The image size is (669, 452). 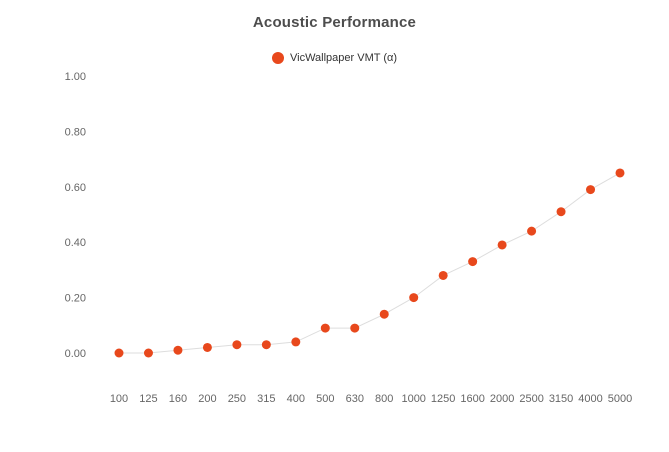 What do you see at coordinates (343, 58) in the screenshot?
I see `legend-label: VicWallpaper VMT (α)` at bounding box center [343, 58].